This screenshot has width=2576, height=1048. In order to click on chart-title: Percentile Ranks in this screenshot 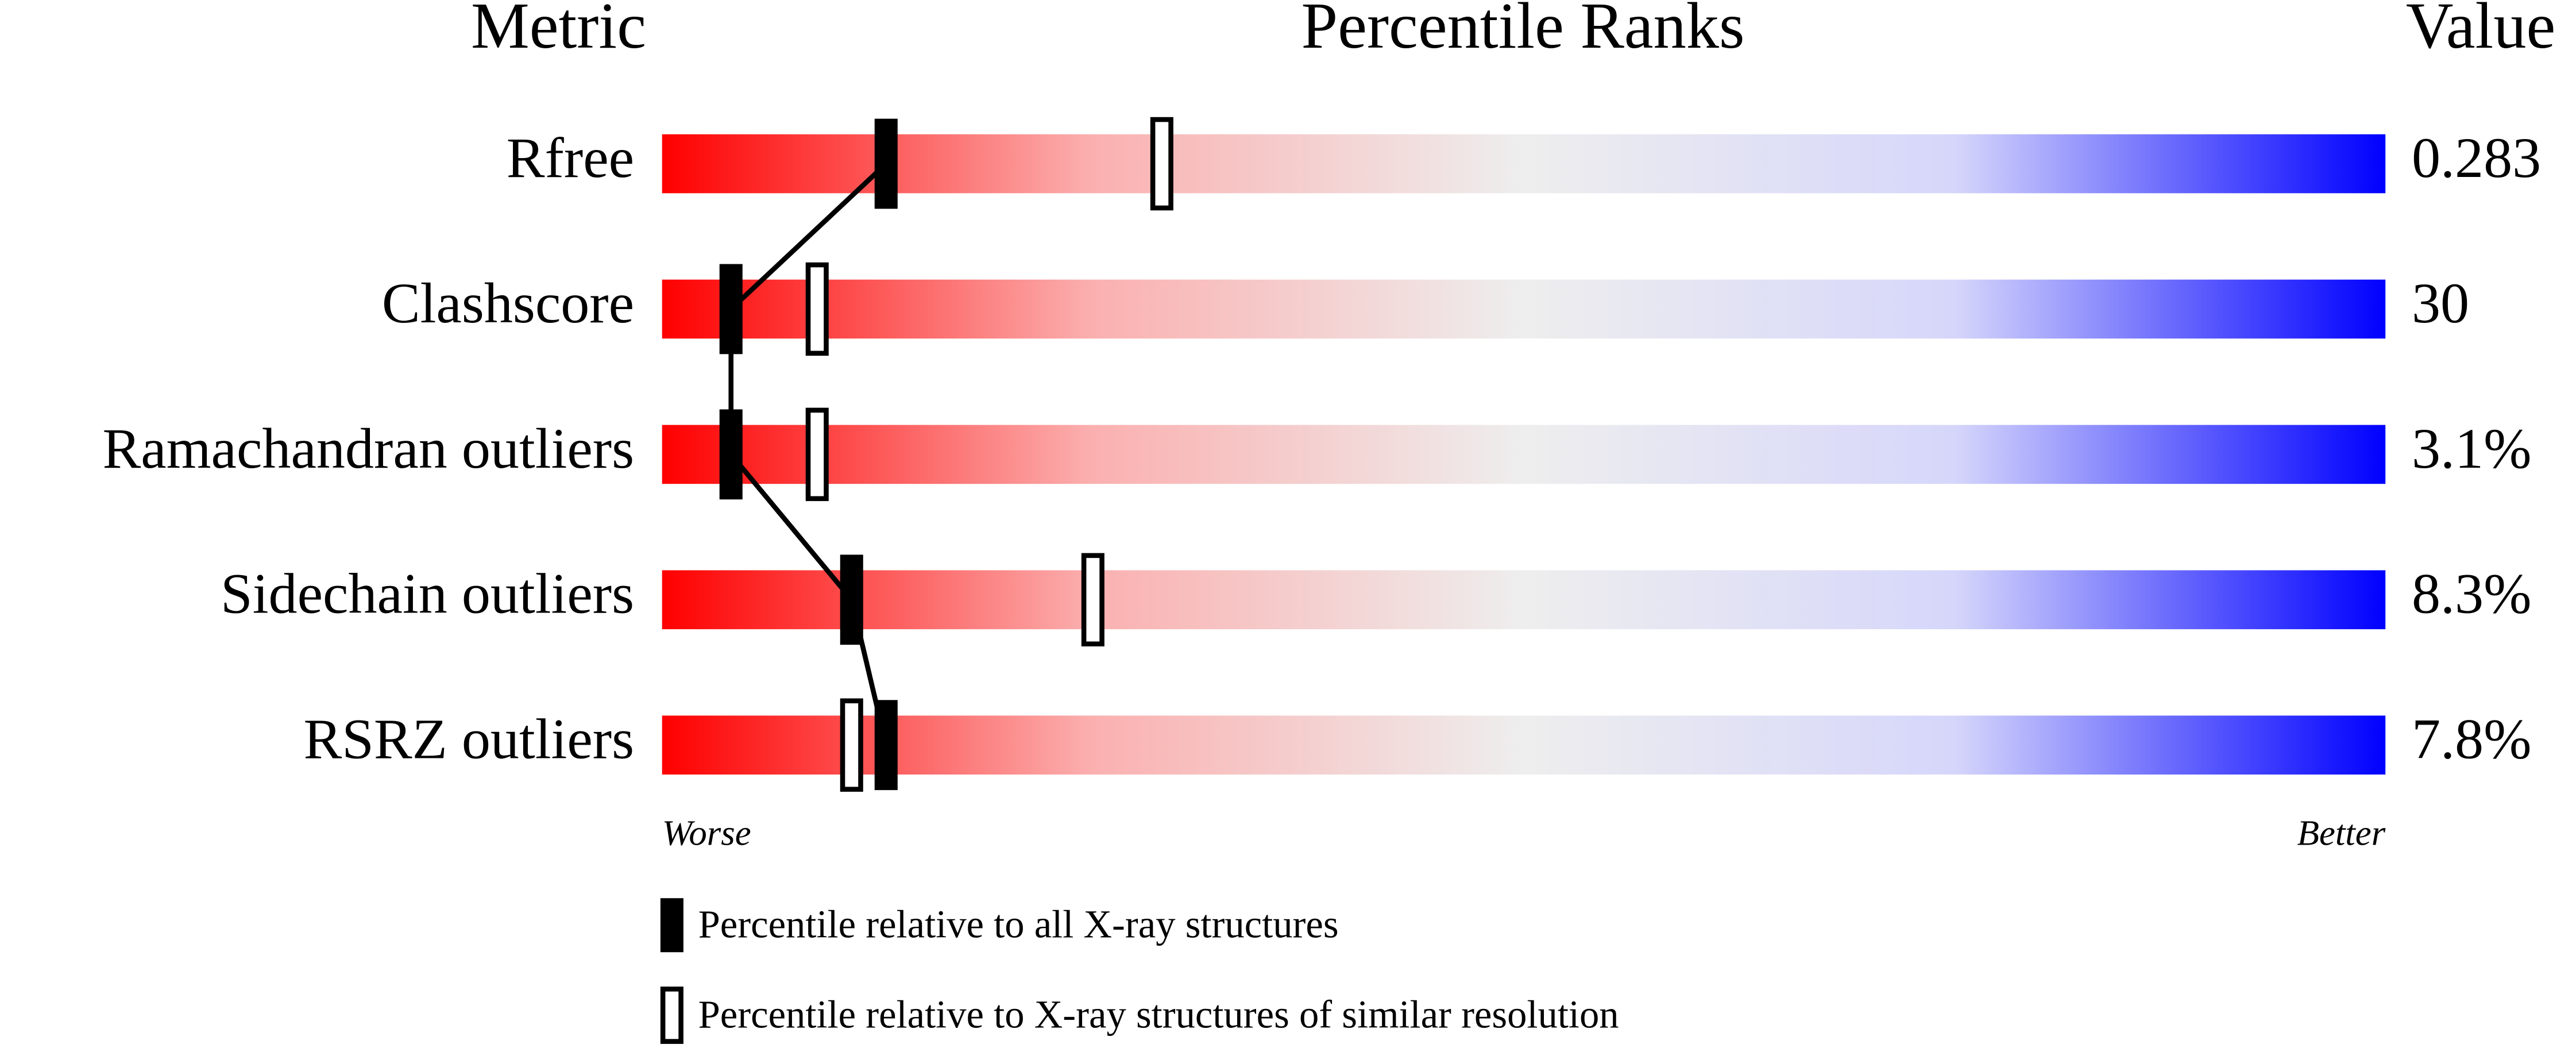, I will do `click(1523, 31)`.